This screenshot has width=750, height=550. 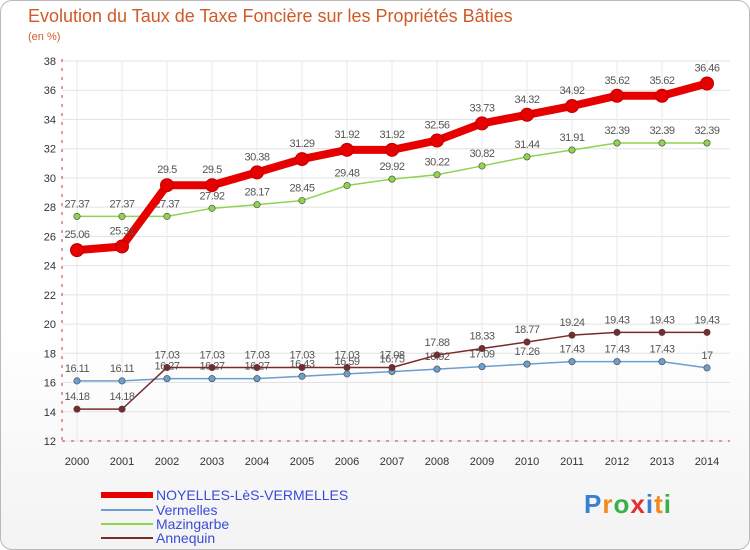 What do you see at coordinates (251, 538) in the screenshot?
I see `legend-item-annequin: Annequin` at bounding box center [251, 538].